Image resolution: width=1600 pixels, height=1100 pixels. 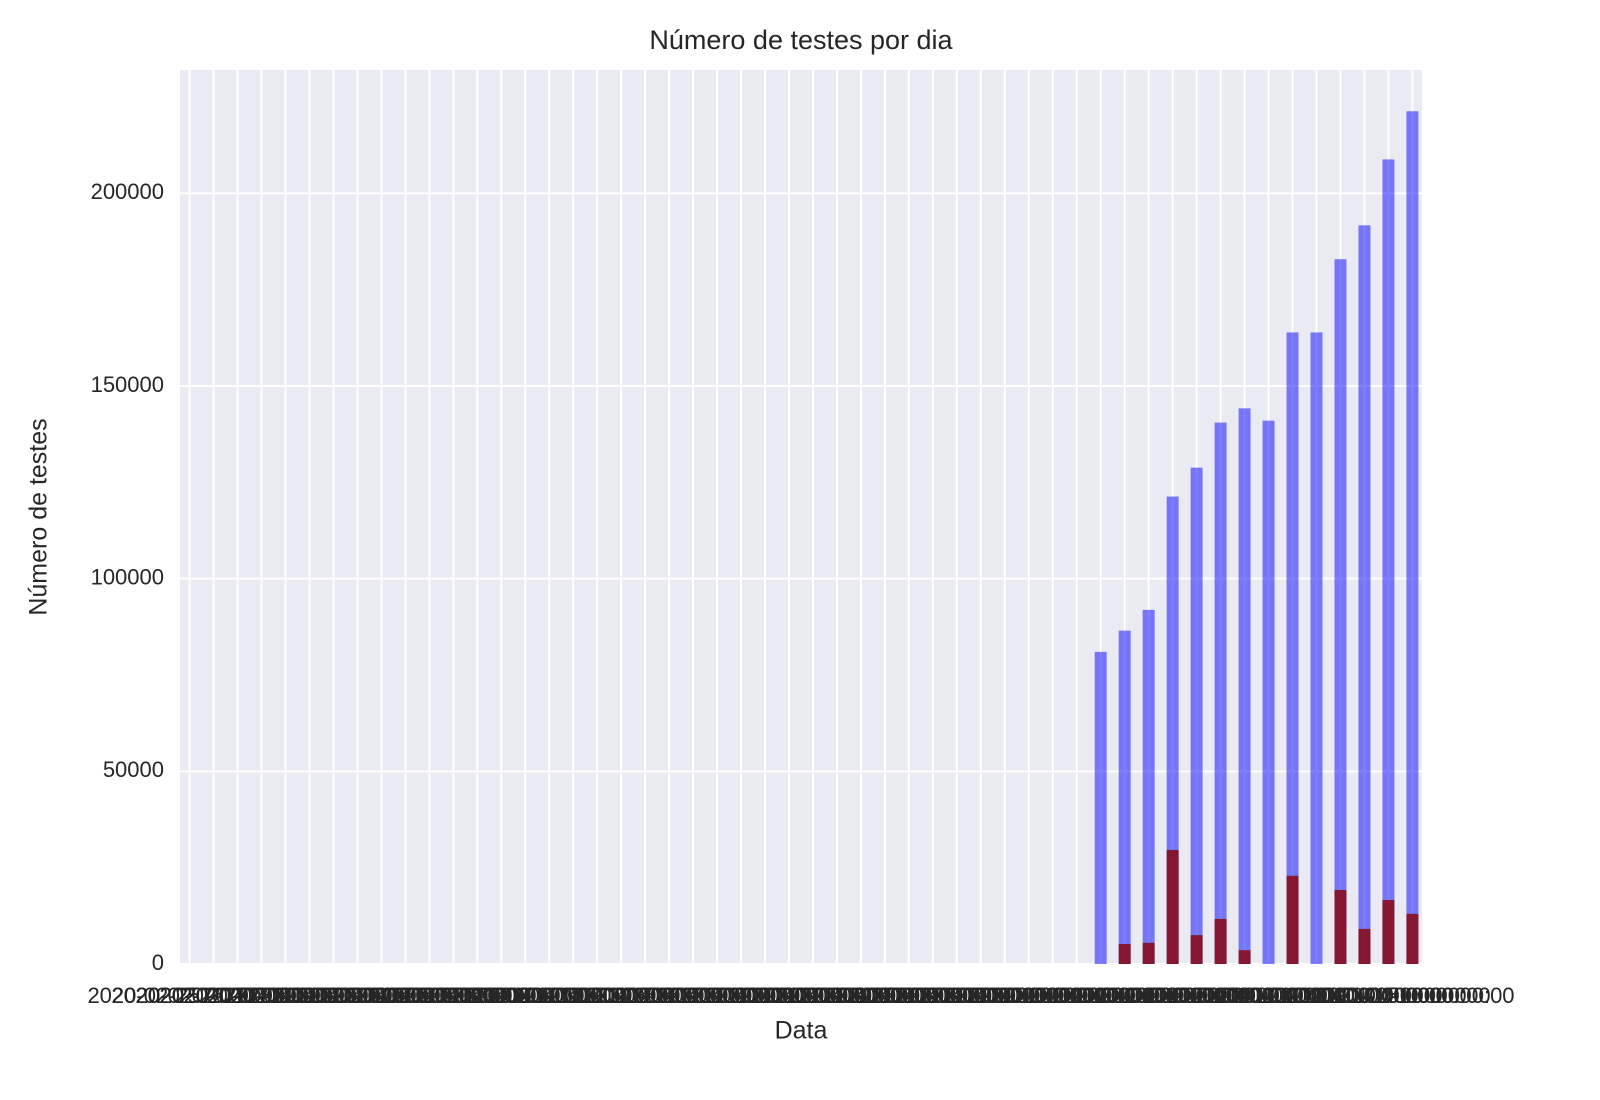 I want to click on x-tick-label: 2020-03-18 00:00:00, so click(x=717, y=995).